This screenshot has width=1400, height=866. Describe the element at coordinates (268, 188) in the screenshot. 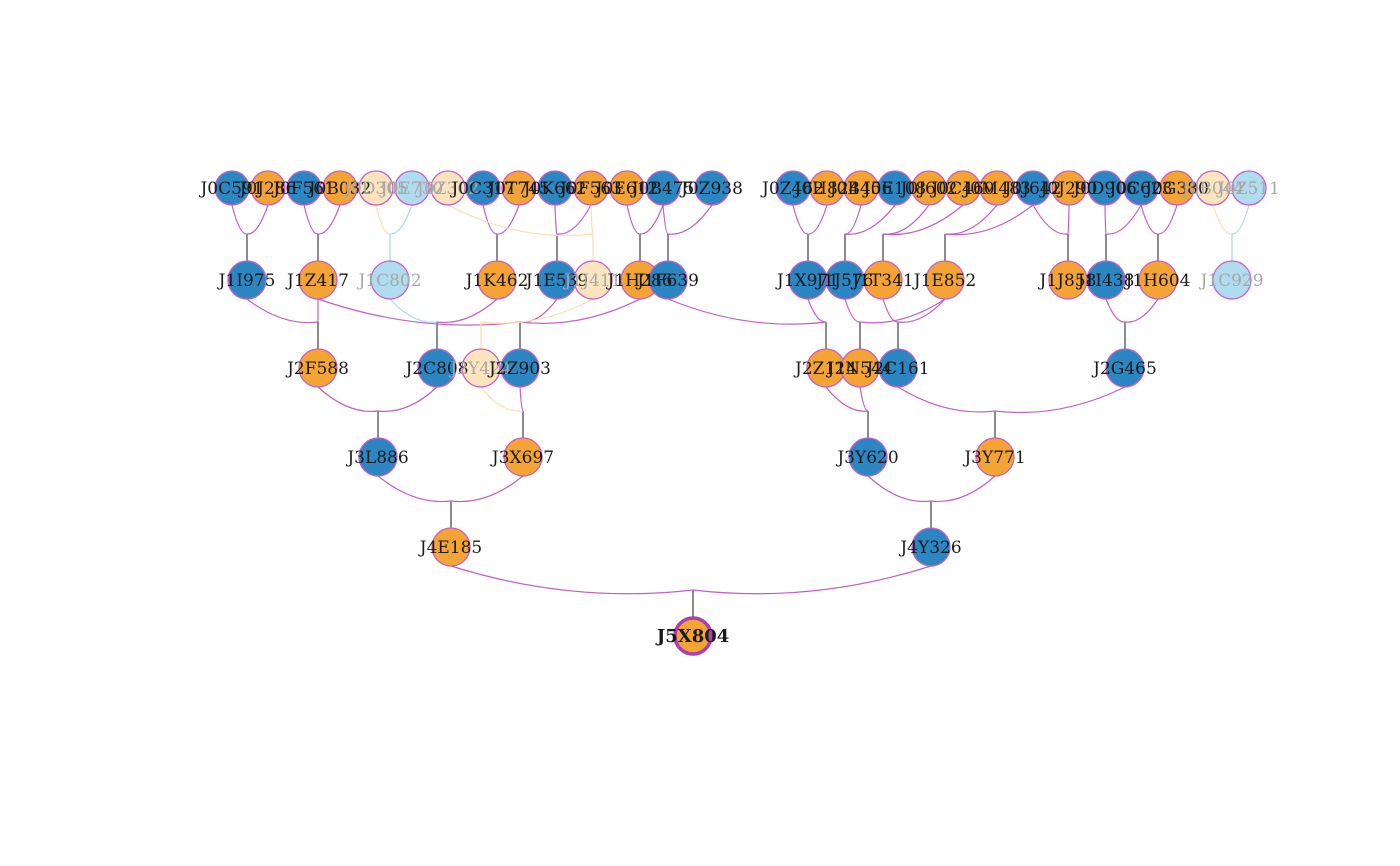

I see `node-J0J286` at that location.